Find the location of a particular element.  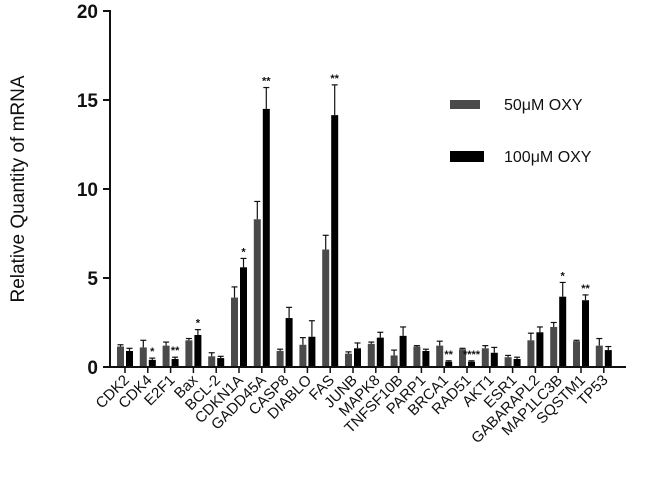

significance-marker: **** is located at coordinates (472, 355).